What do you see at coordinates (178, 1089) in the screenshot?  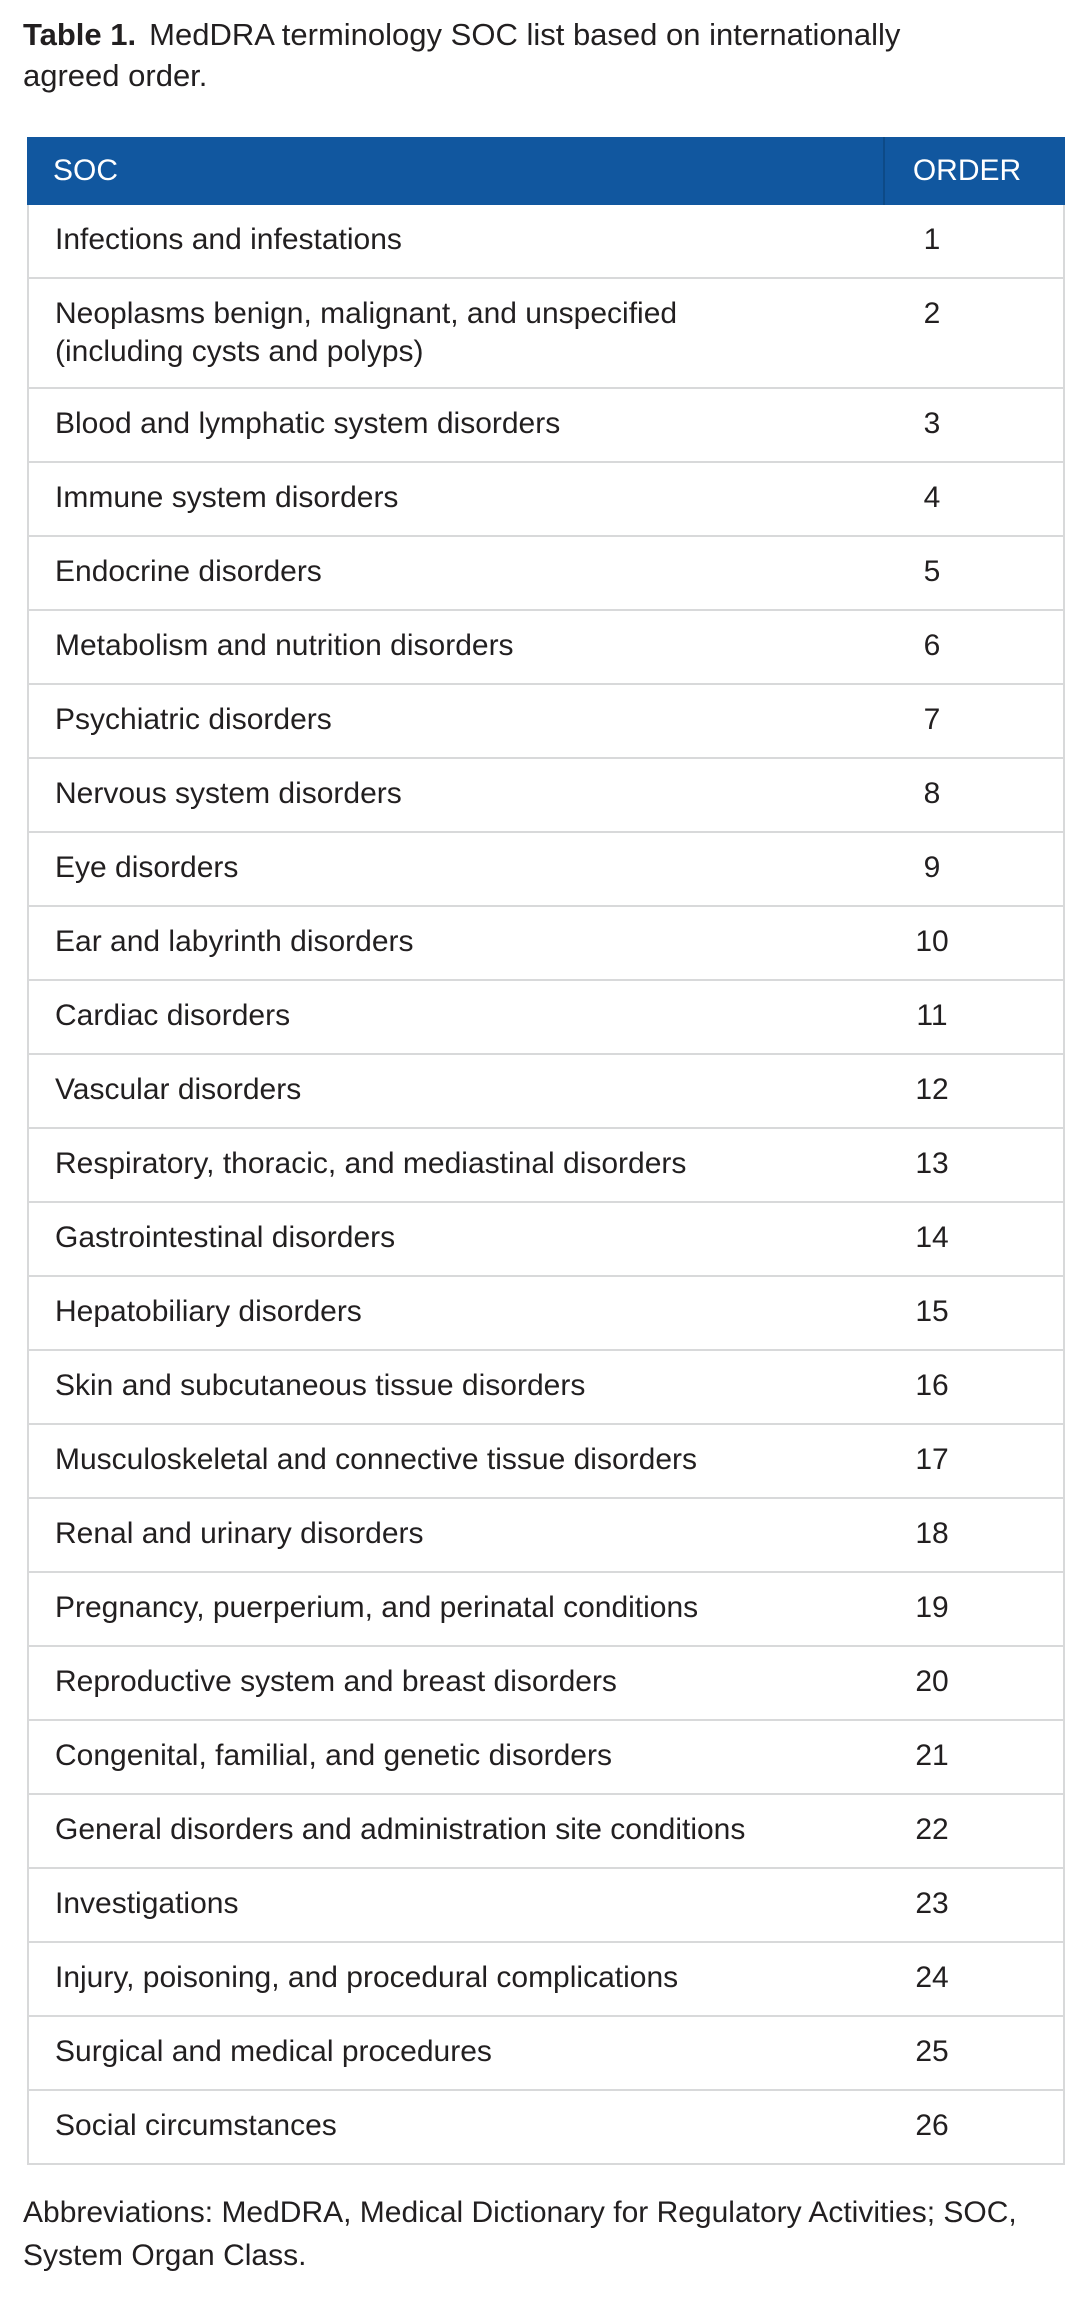 I see `soc-cell: Vascular disorders` at bounding box center [178, 1089].